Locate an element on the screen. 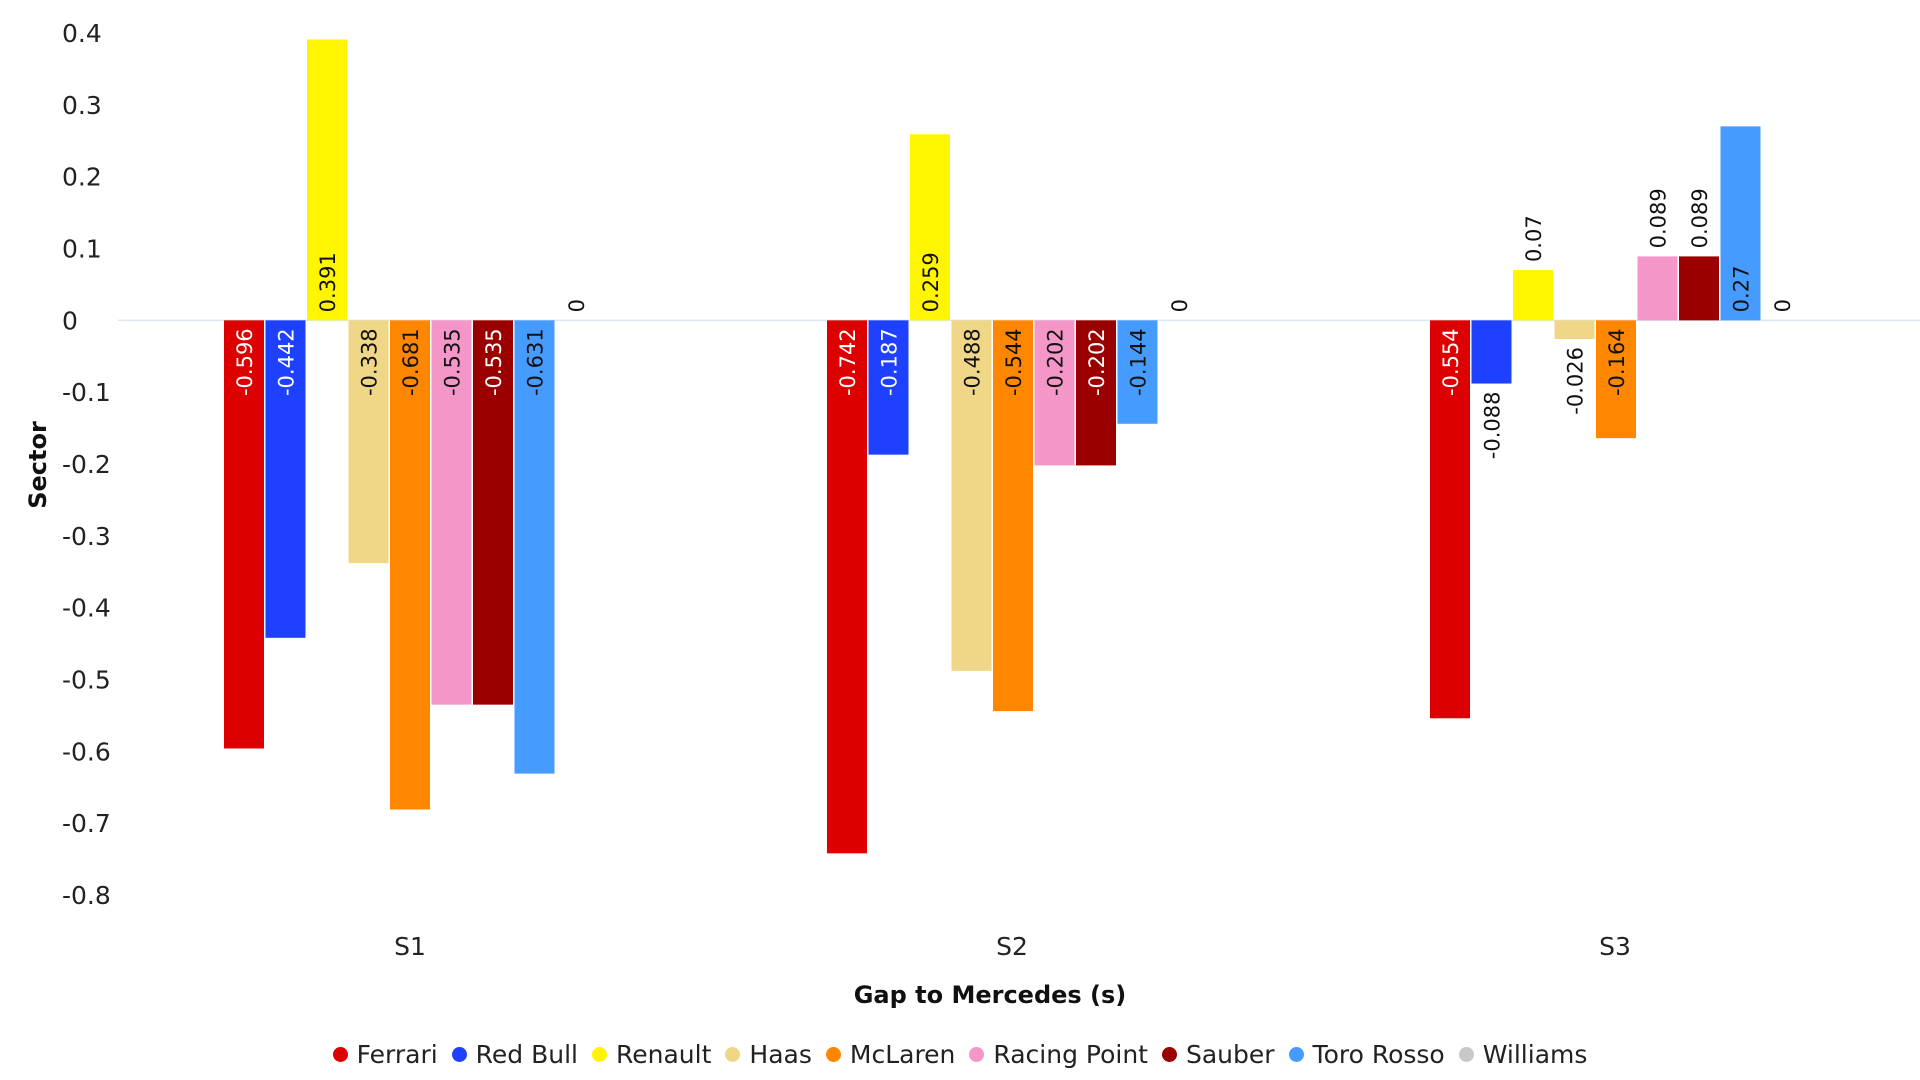  data-label: -0.488 is located at coordinates (973, 362).